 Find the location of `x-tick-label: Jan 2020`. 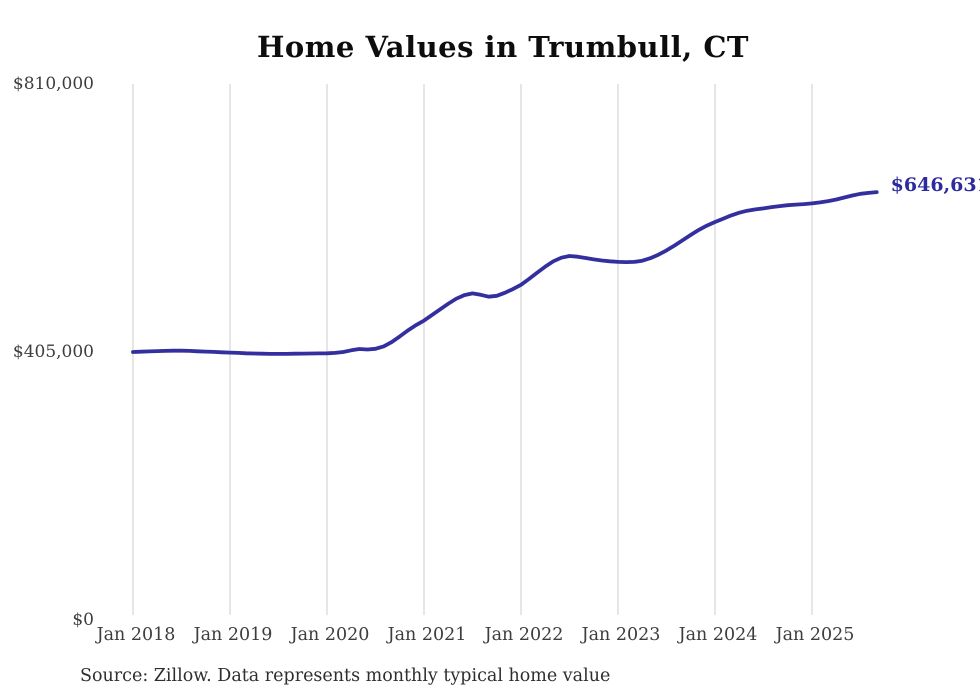

x-tick-label: Jan 2020 is located at coordinates (330, 635).